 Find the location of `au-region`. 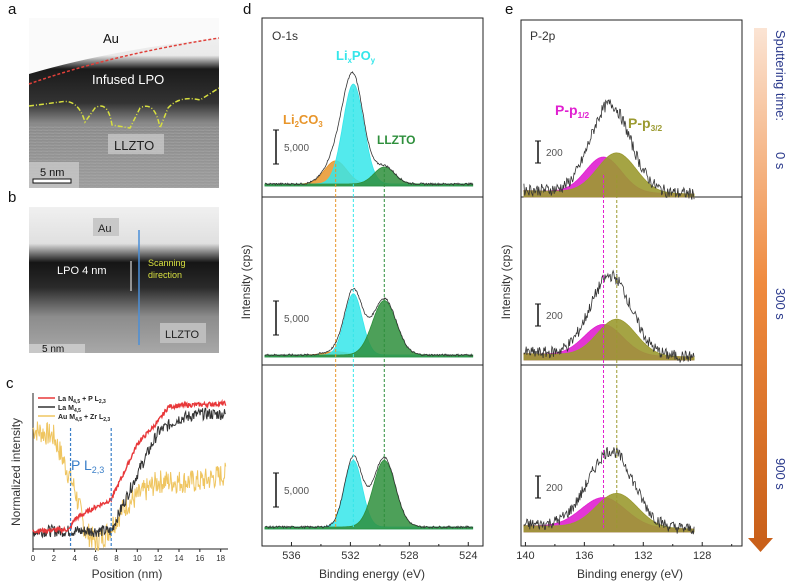

au-region is located at coordinates (124, 46).